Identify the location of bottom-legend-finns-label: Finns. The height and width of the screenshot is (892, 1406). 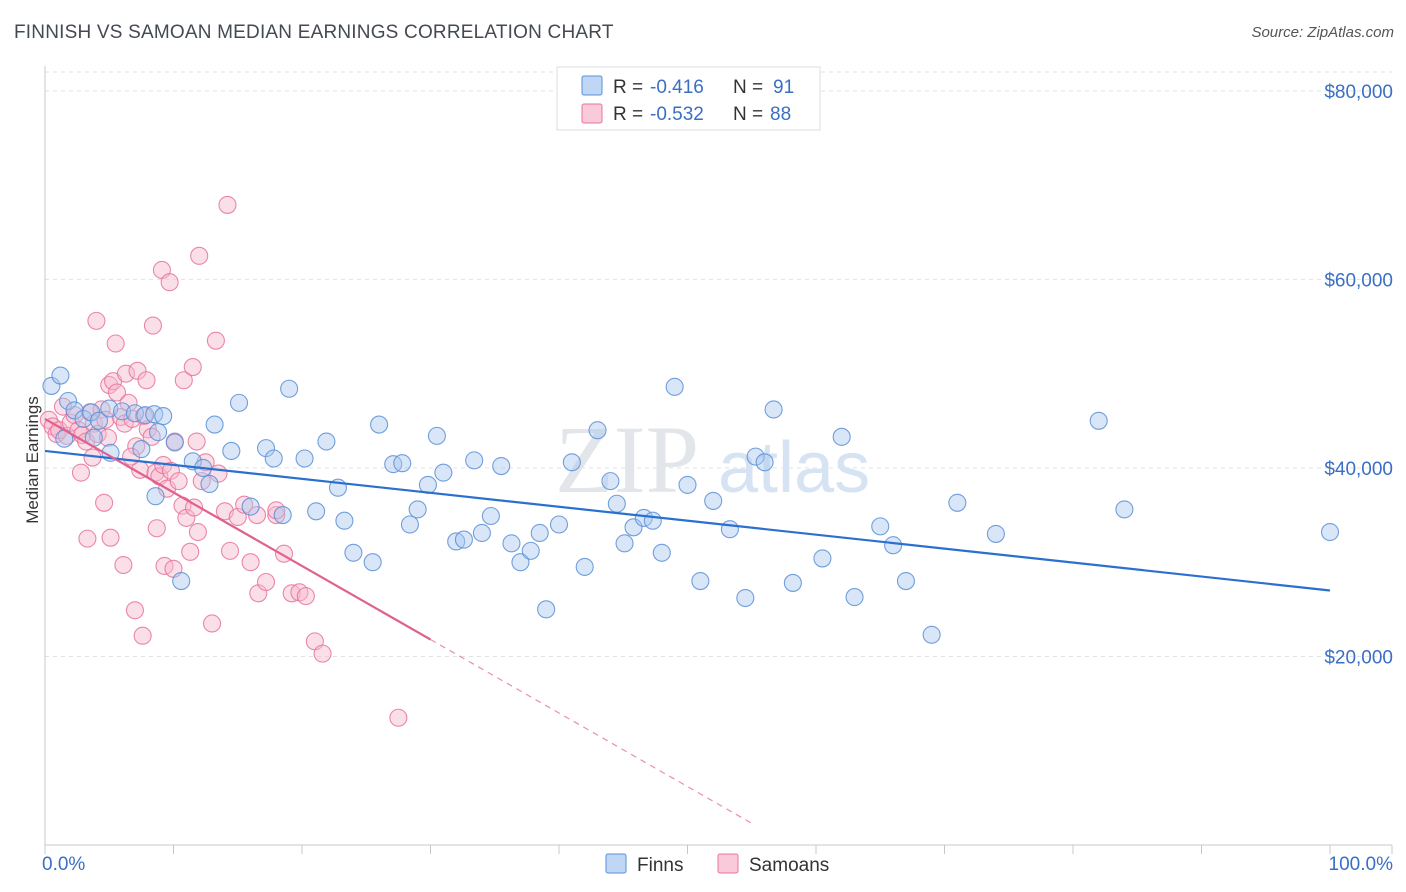
(660, 865).